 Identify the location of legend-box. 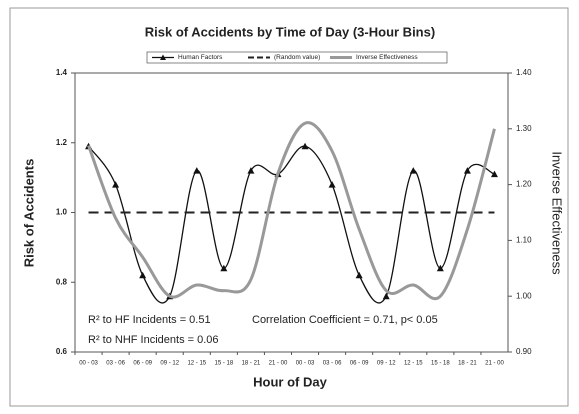
(297, 57).